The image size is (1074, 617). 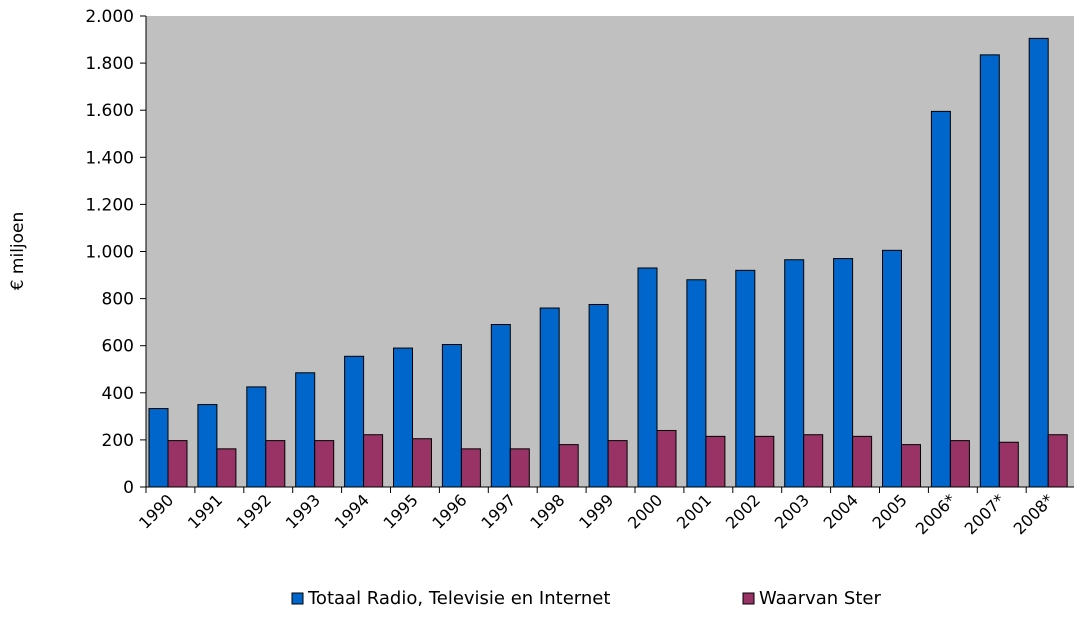 I want to click on bar-series-2-2005, so click(x=911, y=466).